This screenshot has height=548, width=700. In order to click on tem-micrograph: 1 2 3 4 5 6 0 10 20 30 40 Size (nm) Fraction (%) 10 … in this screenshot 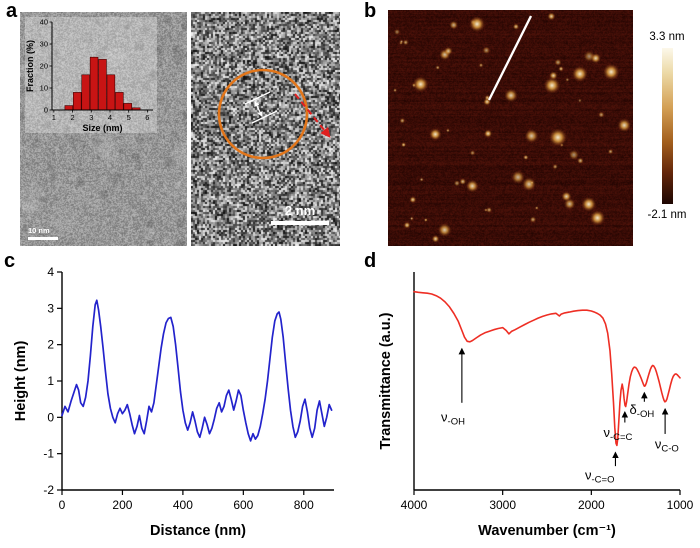, I will do `click(103, 129)`.